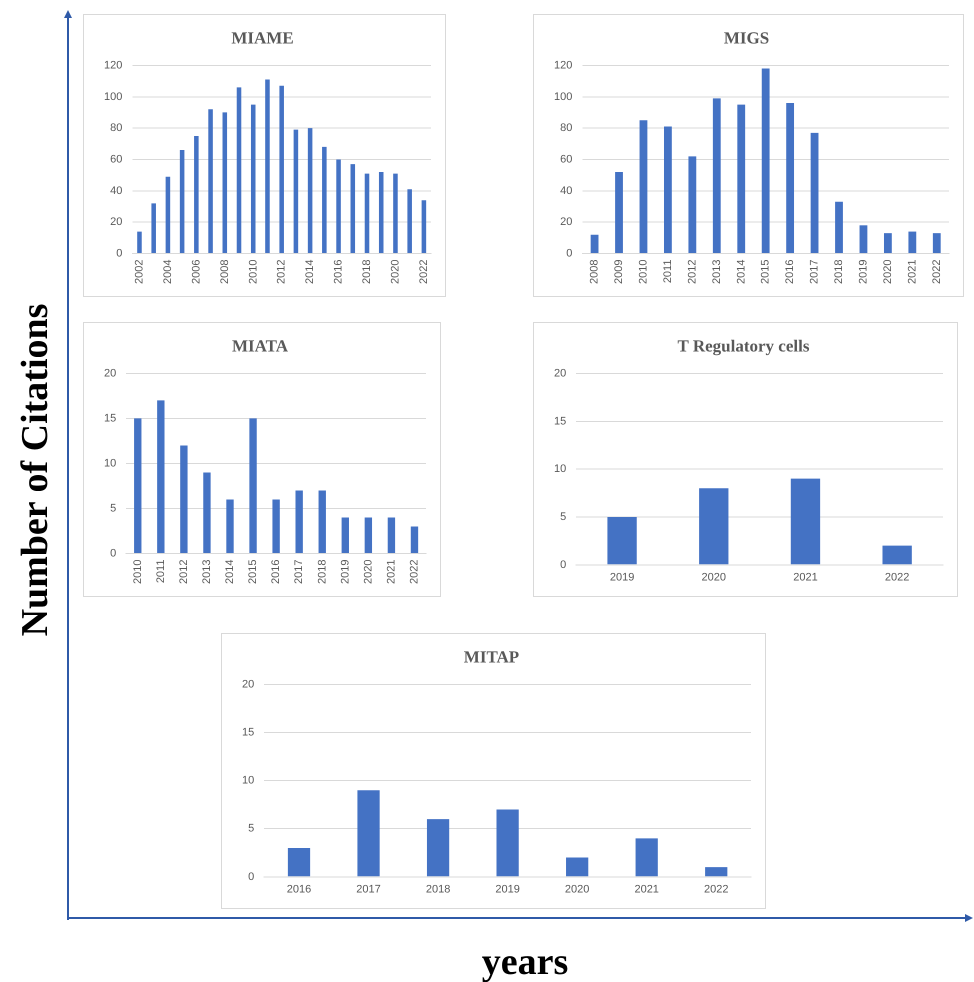 This screenshot has width=974, height=982. I want to click on x-tick-label: 2017, so click(299, 572).